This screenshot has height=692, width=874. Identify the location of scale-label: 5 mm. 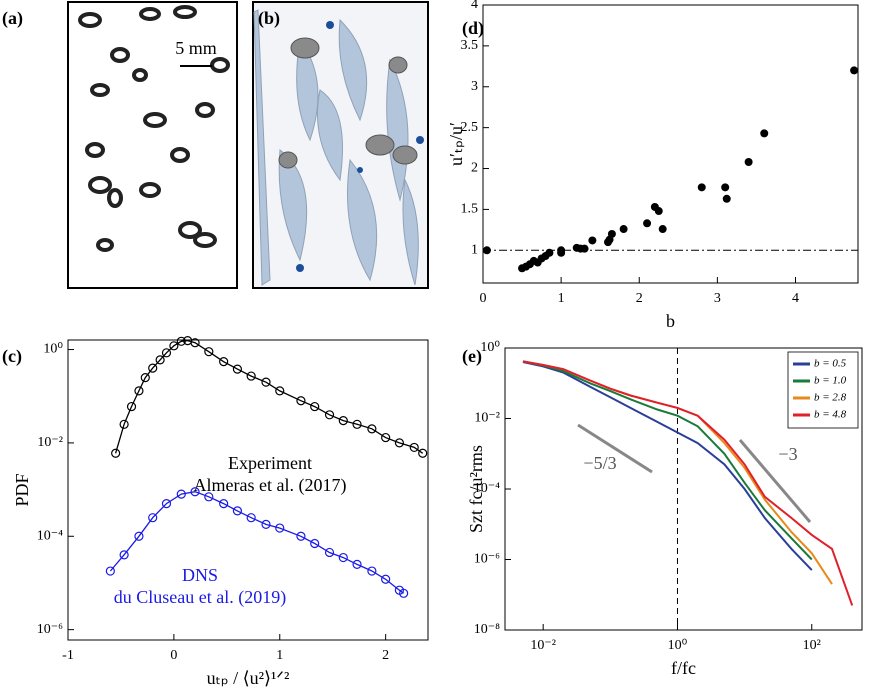
(196, 48).